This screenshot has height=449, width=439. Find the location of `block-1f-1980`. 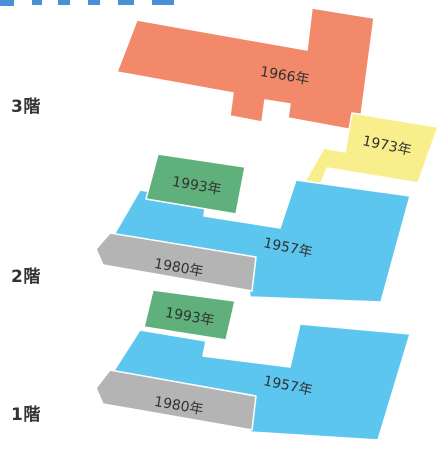

block-1f-1980 is located at coordinates (176, 400).